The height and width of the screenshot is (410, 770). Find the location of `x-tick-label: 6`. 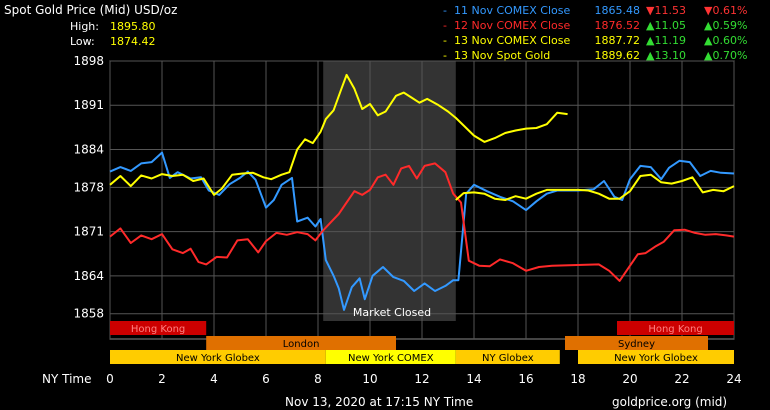

x-tick-label: 6 is located at coordinates (266, 379).